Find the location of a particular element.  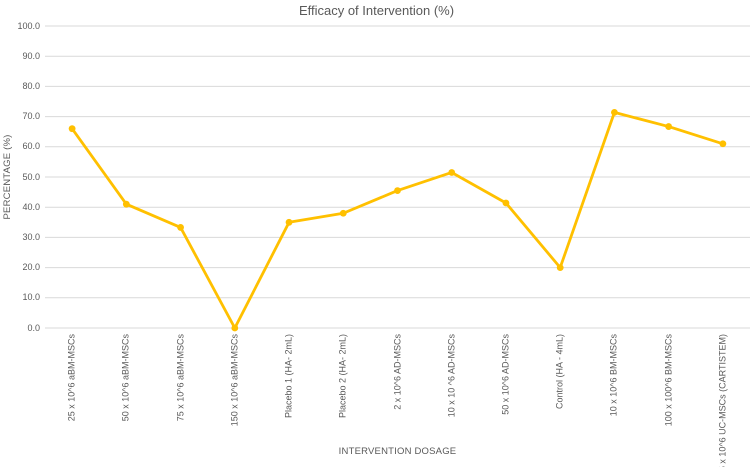

y-tick-label: 50.0 is located at coordinates (31, 176).